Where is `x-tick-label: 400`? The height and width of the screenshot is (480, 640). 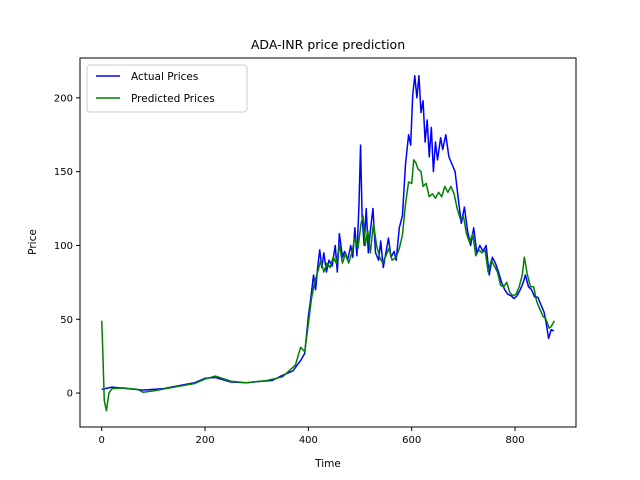 x-tick-label: 400 is located at coordinates (308, 440).